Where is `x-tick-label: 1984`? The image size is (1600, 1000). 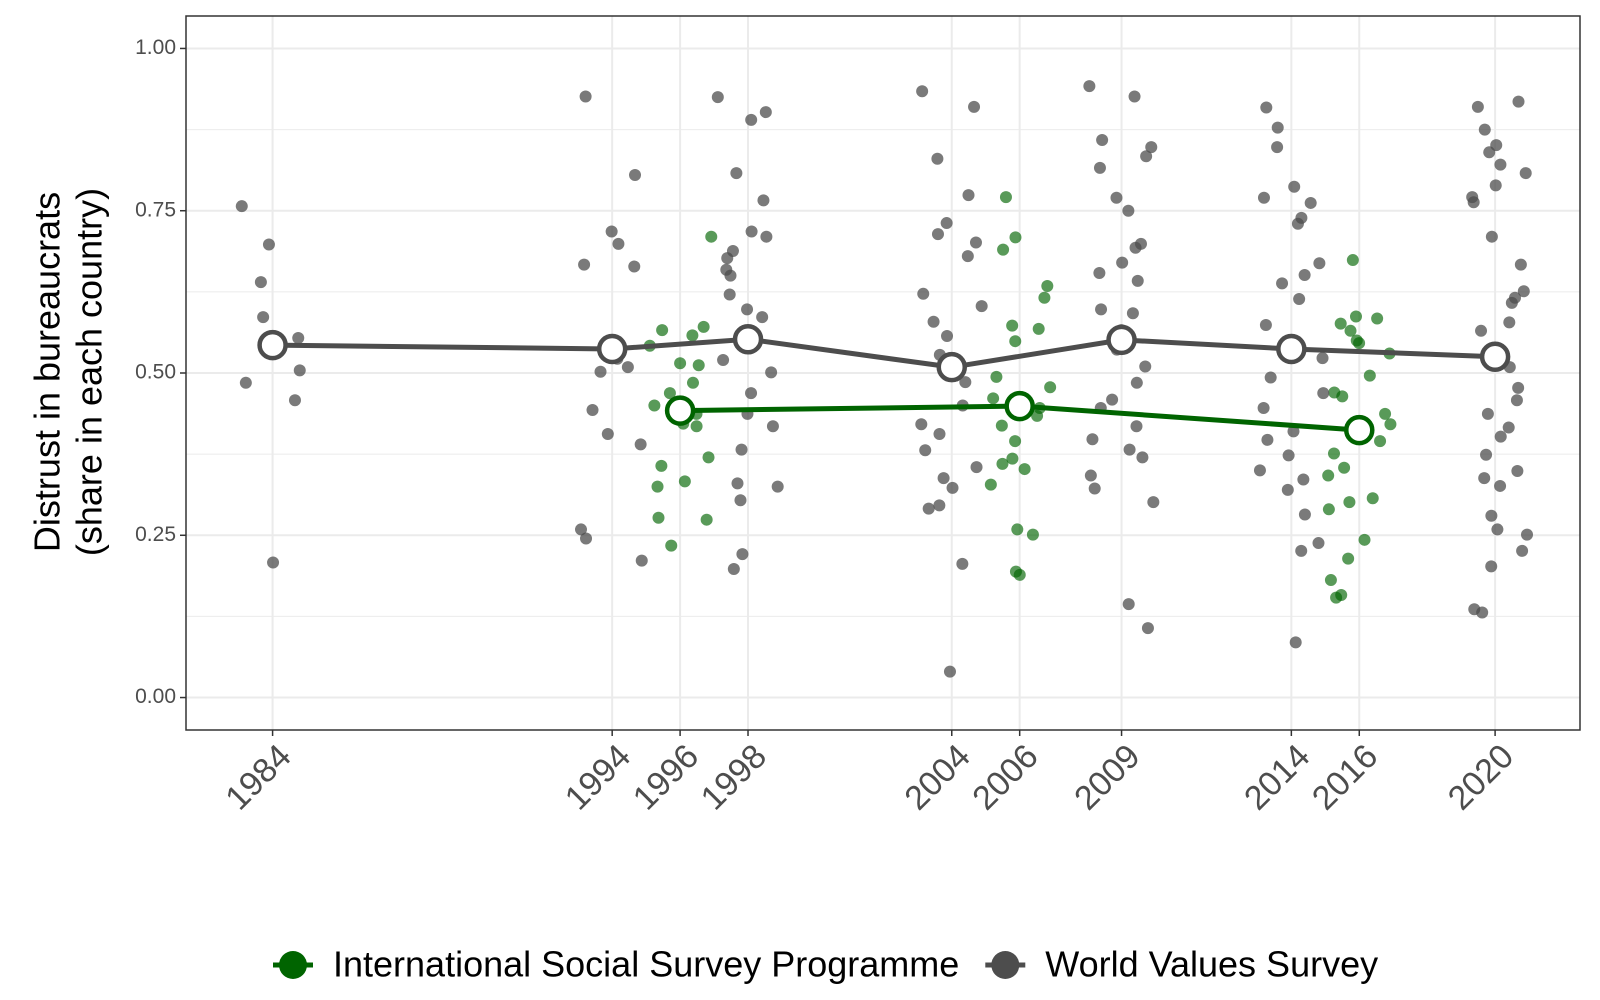
x-tick-label: 1984 is located at coordinates (258, 777).